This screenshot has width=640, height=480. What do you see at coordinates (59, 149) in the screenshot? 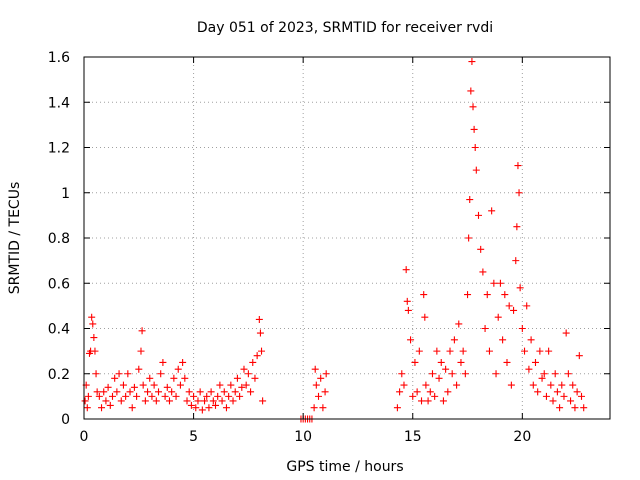
I see `y-tick-label: 1.2` at bounding box center [59, 149].